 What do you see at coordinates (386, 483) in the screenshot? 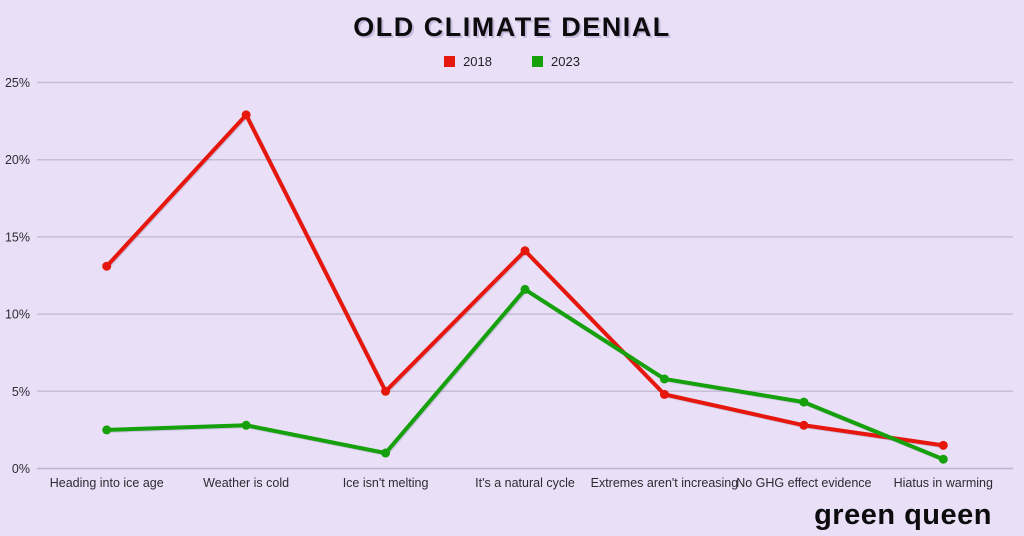
I see `x-category-label-2: Ice isn't melting` at bounding box center [386, 483].